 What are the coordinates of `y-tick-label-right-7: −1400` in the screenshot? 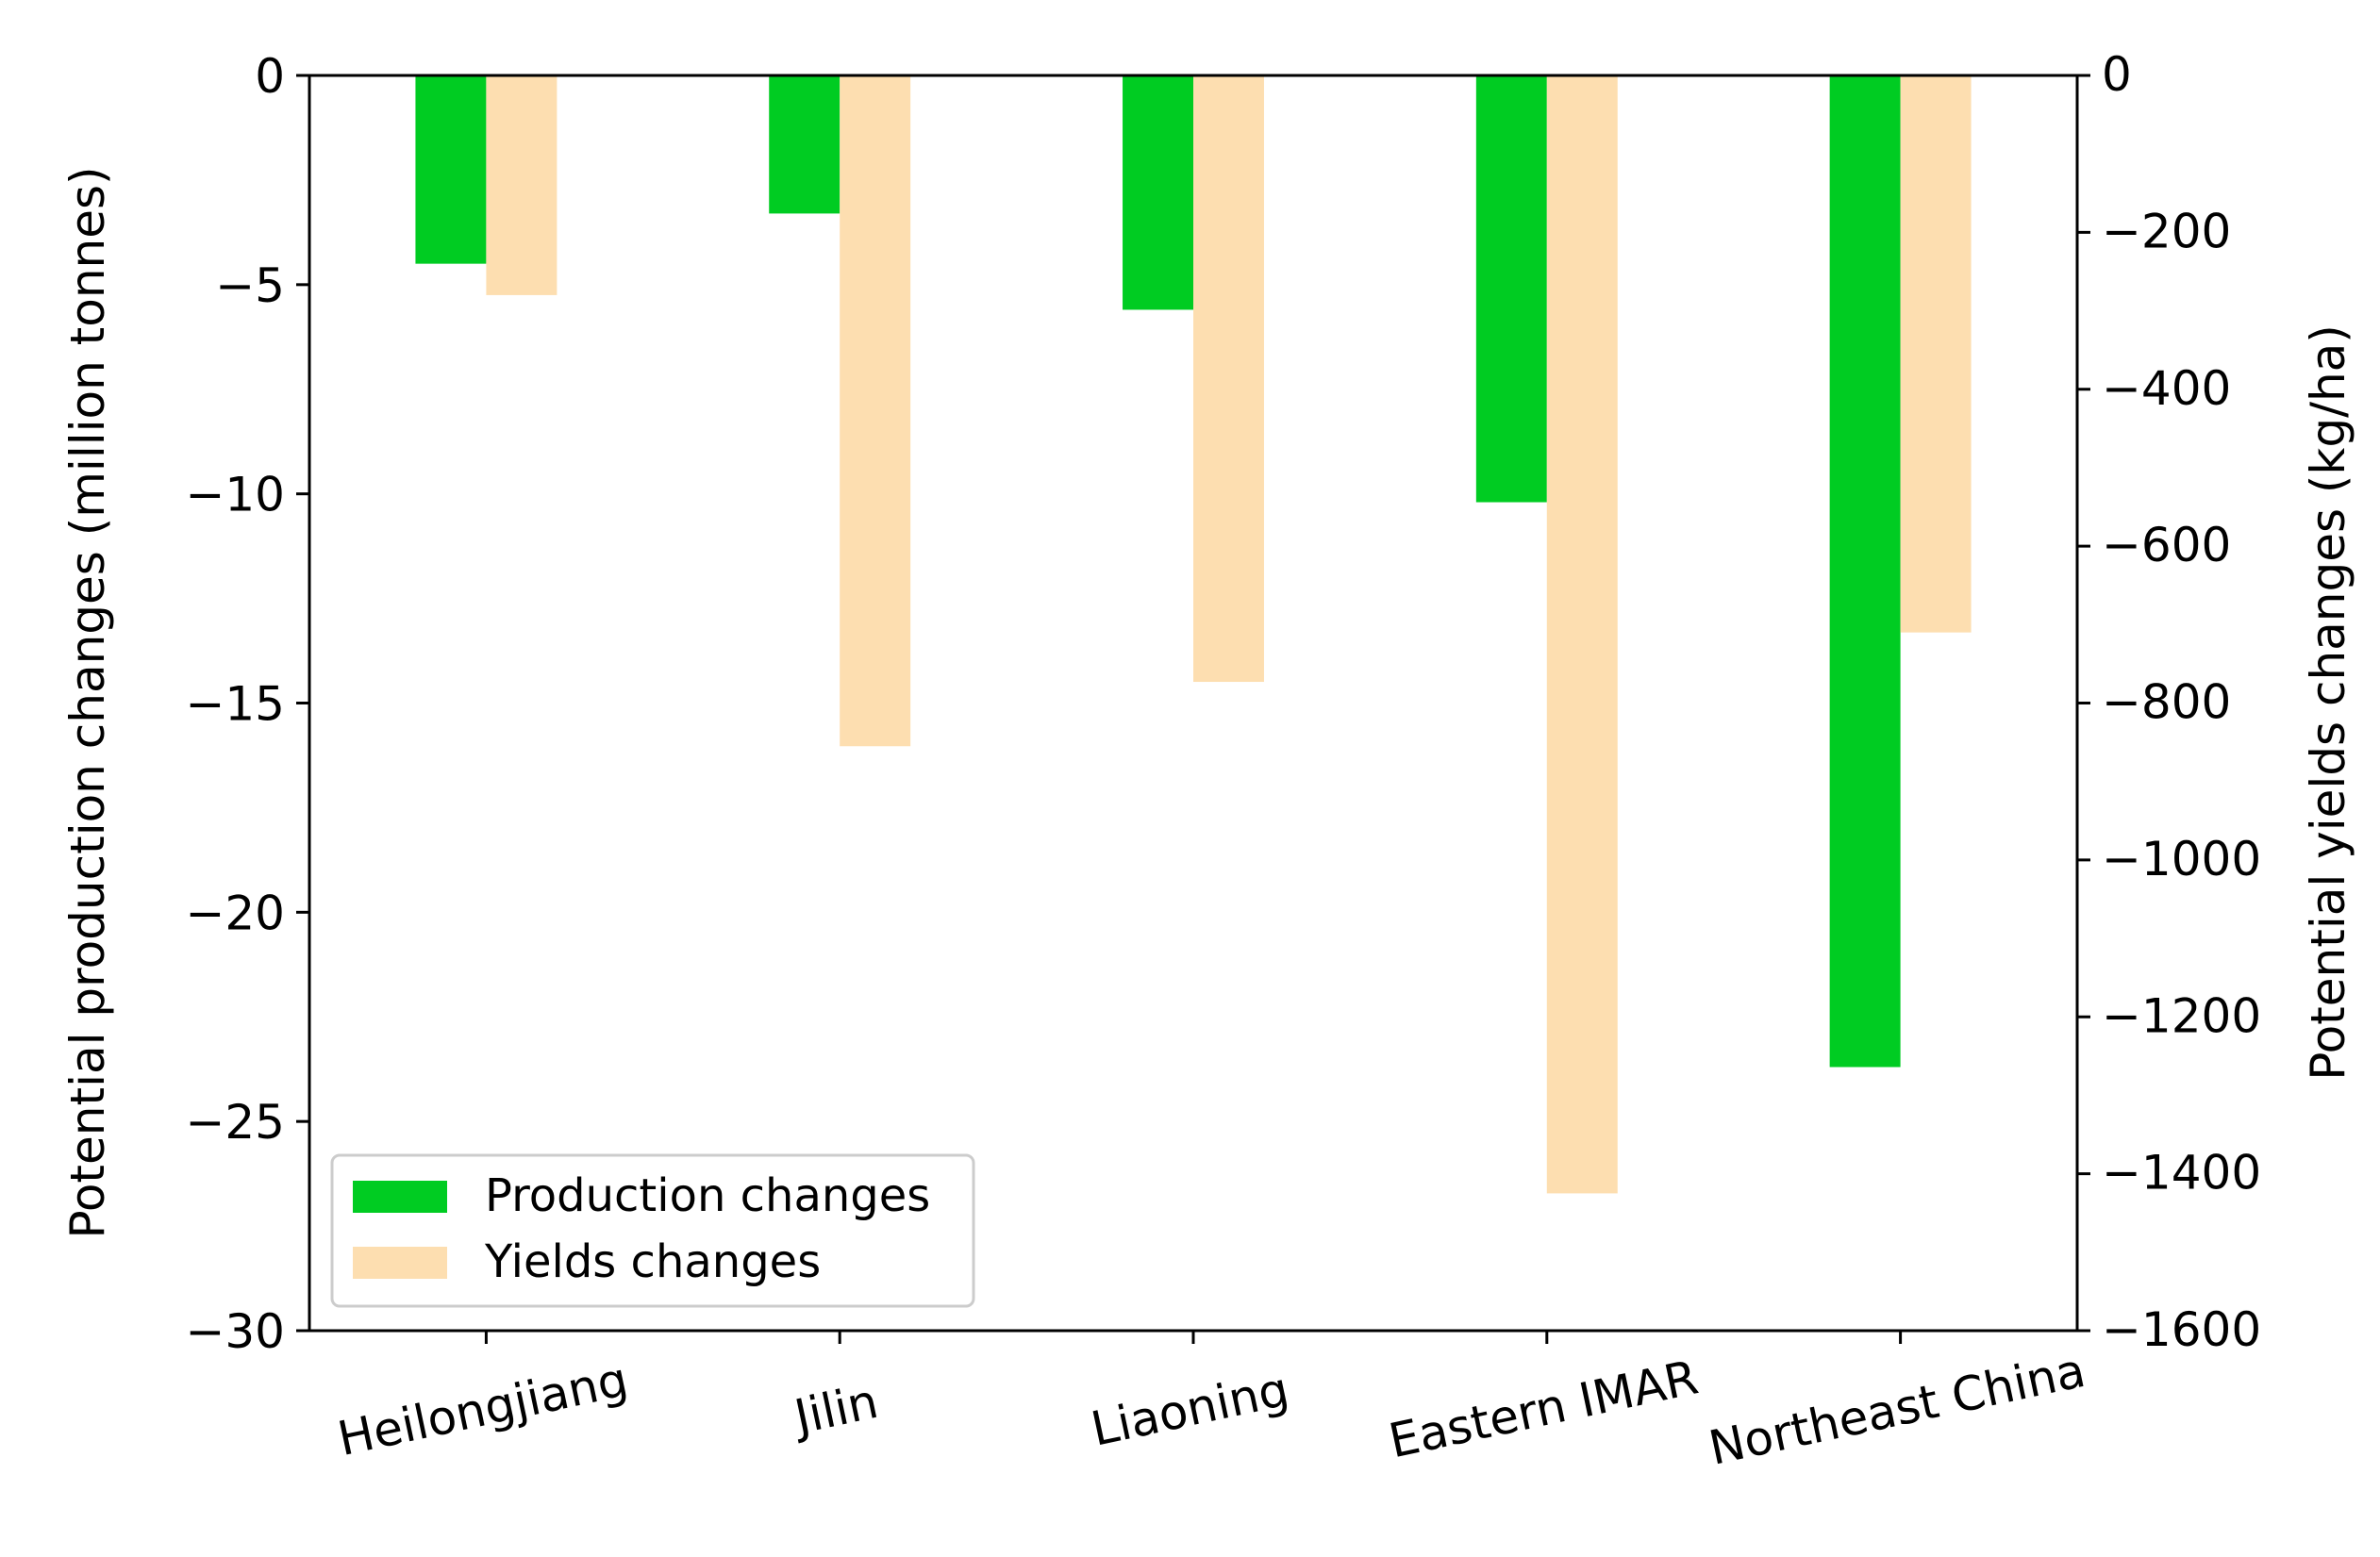 It's located at (2181, 1173).